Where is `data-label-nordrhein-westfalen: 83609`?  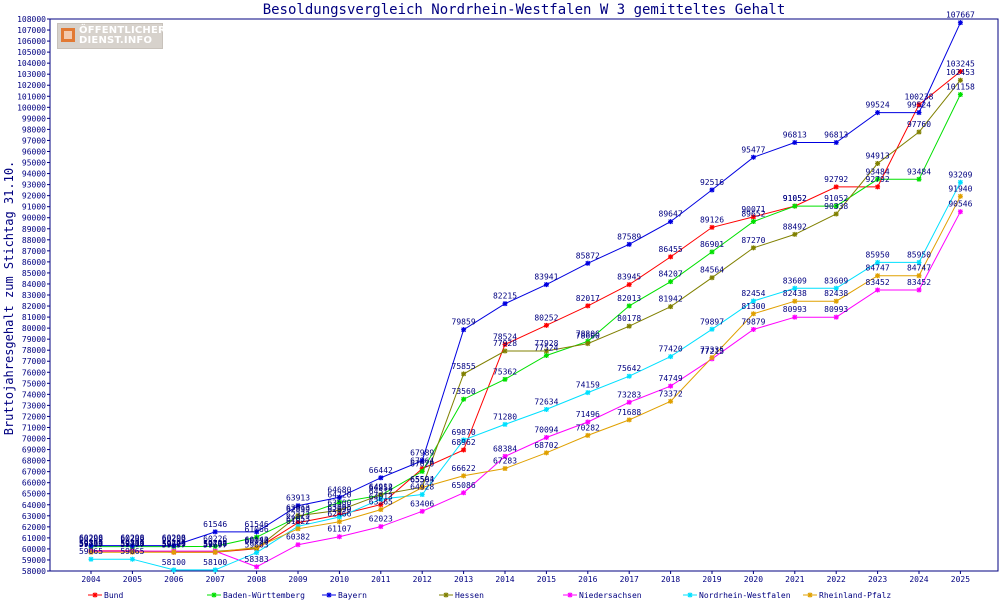
data-label-nordrhein-westfalen: 83609 is located at coordinates (795, 280).